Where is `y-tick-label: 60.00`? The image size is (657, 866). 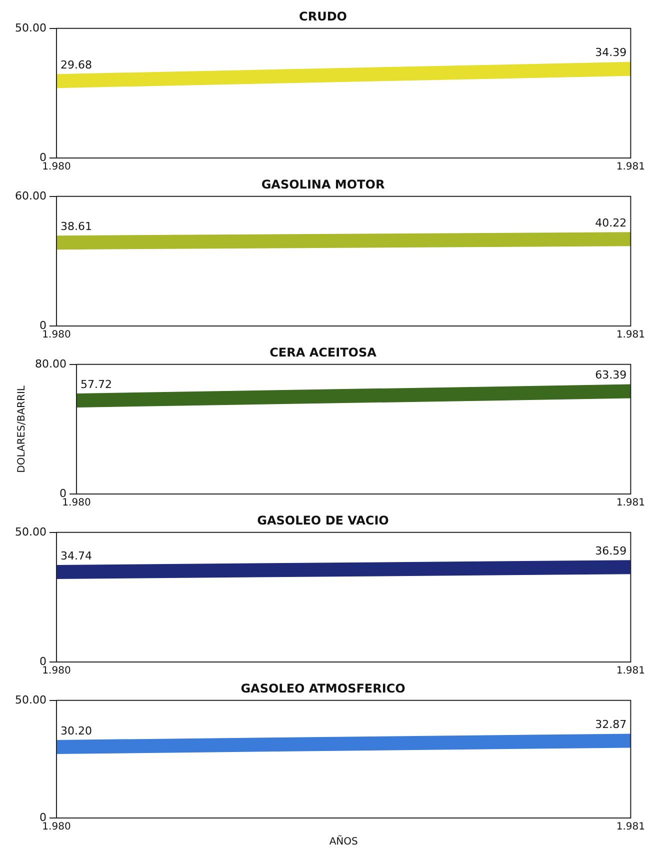 y-tick-label: 60.00 is located at coordinates (30, 195).